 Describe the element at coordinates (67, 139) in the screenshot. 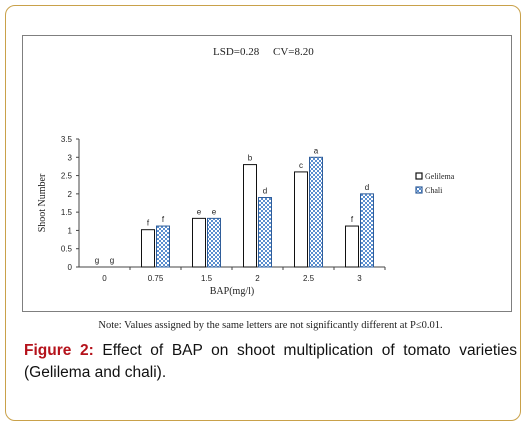

I see `y-tick-label: 3.5` at that location.